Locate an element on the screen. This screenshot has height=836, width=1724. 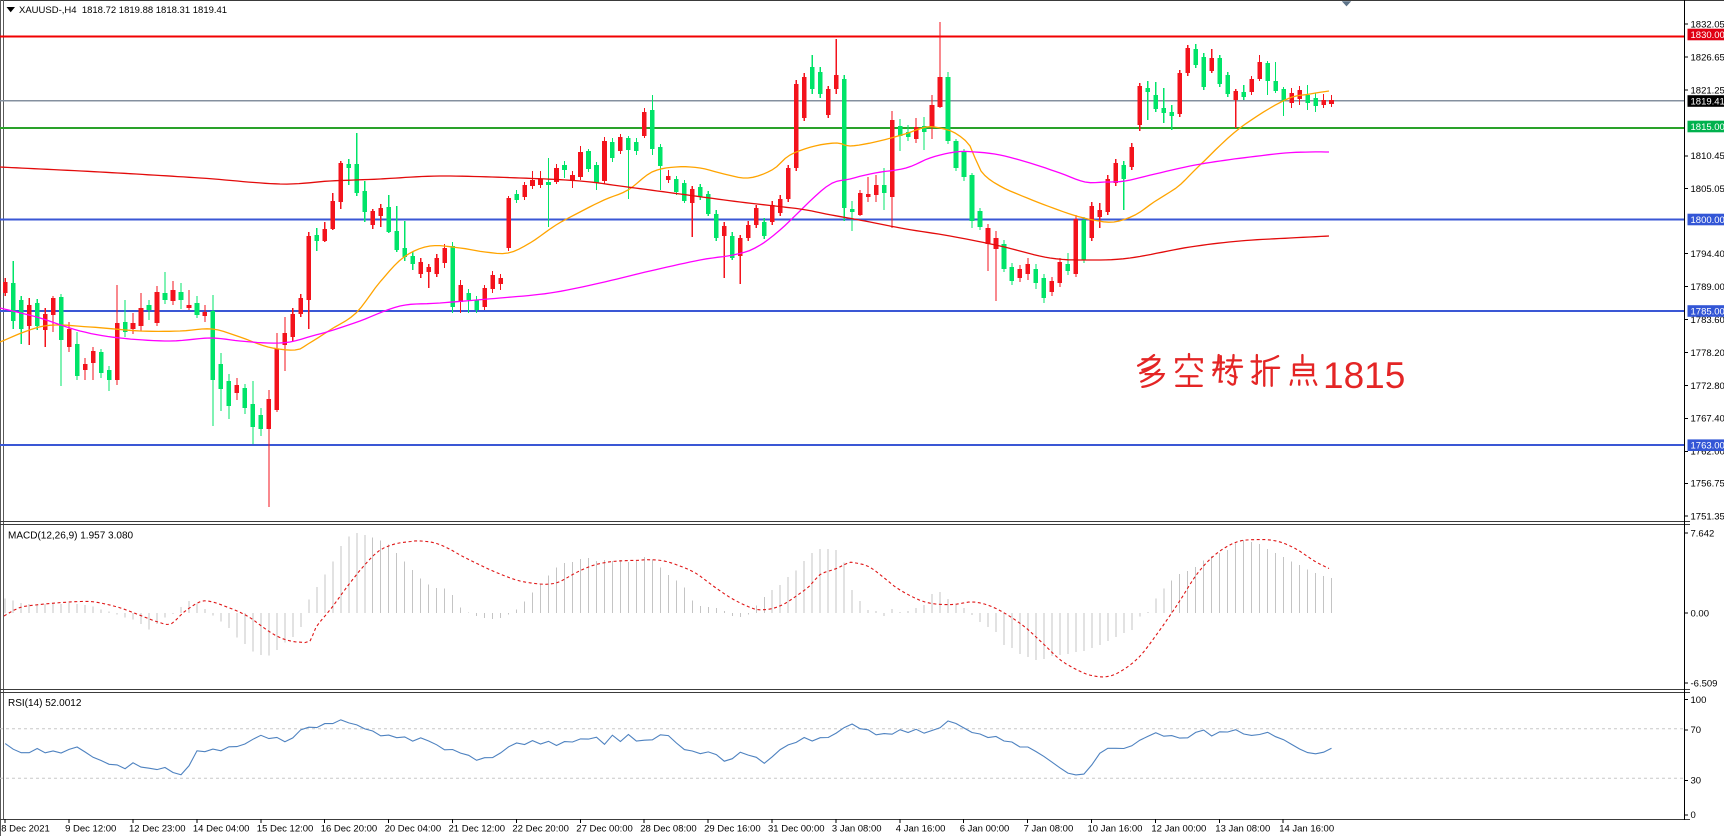
svg-text: 1805.05 is located at coordinates (1707, 189).